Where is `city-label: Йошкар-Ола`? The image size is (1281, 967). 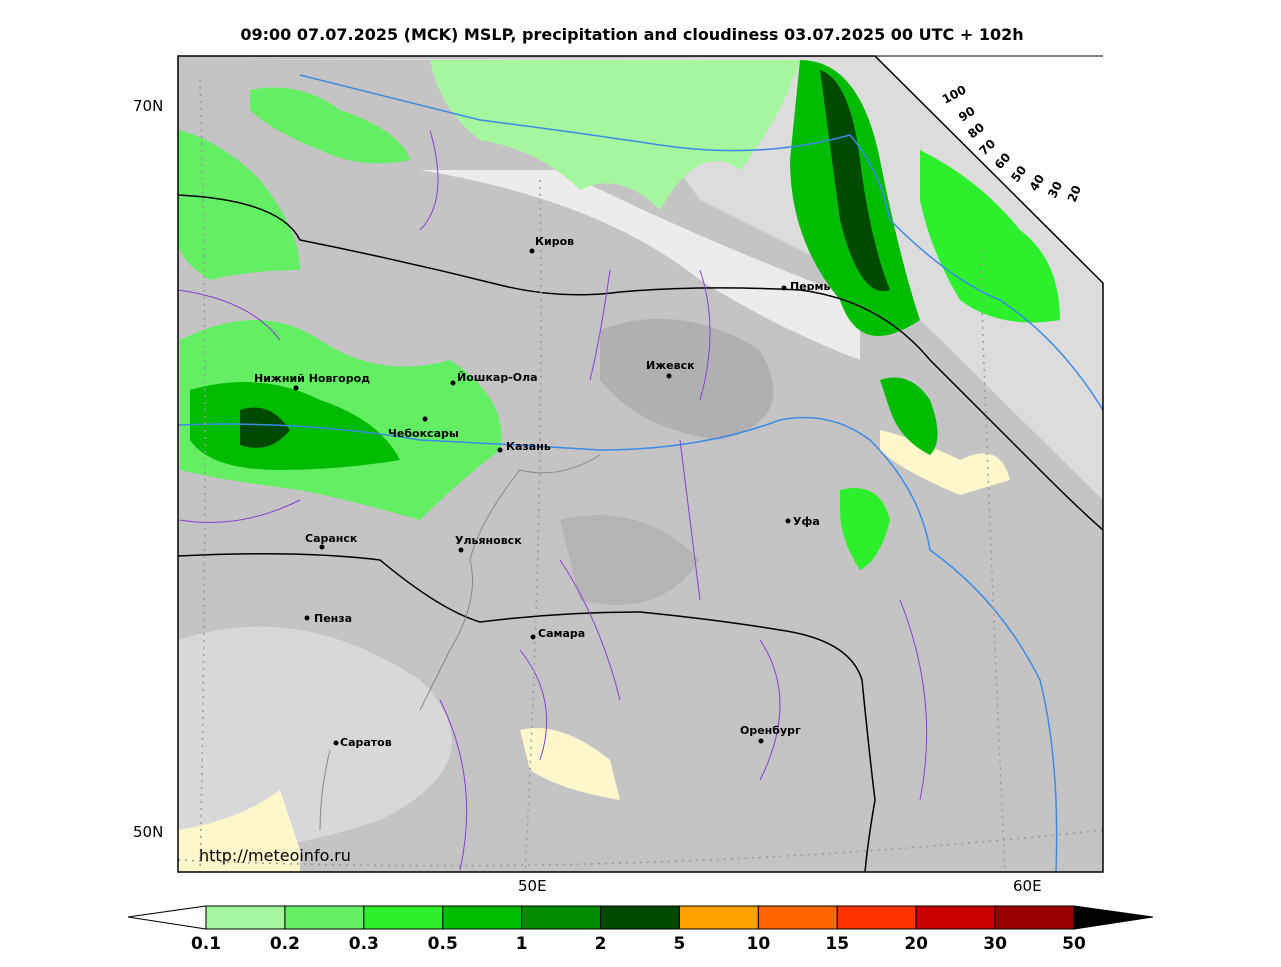
city-label: Йошкар-Ола is located at coordinates (497, 377).